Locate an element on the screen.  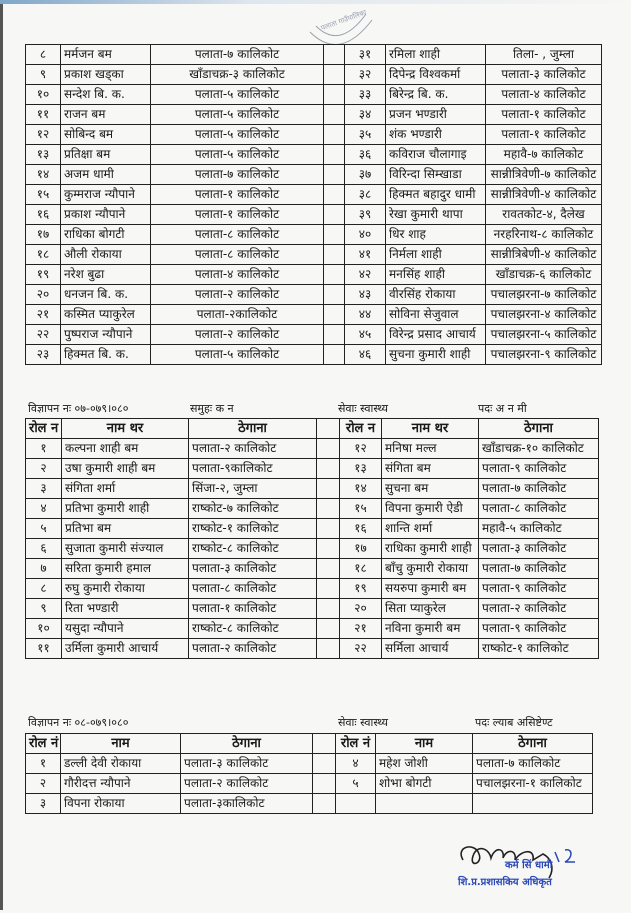
roll-number-cell is located at coordinates (355, 803).